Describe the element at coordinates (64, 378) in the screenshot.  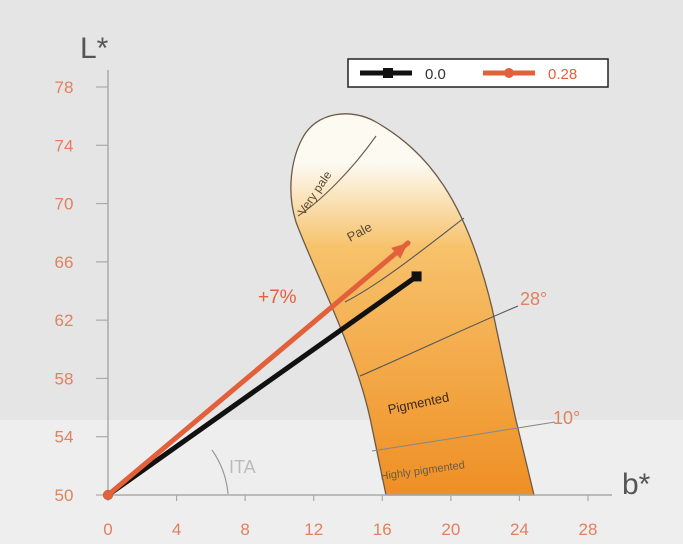
I see `y-tick-label: 58` at that location.